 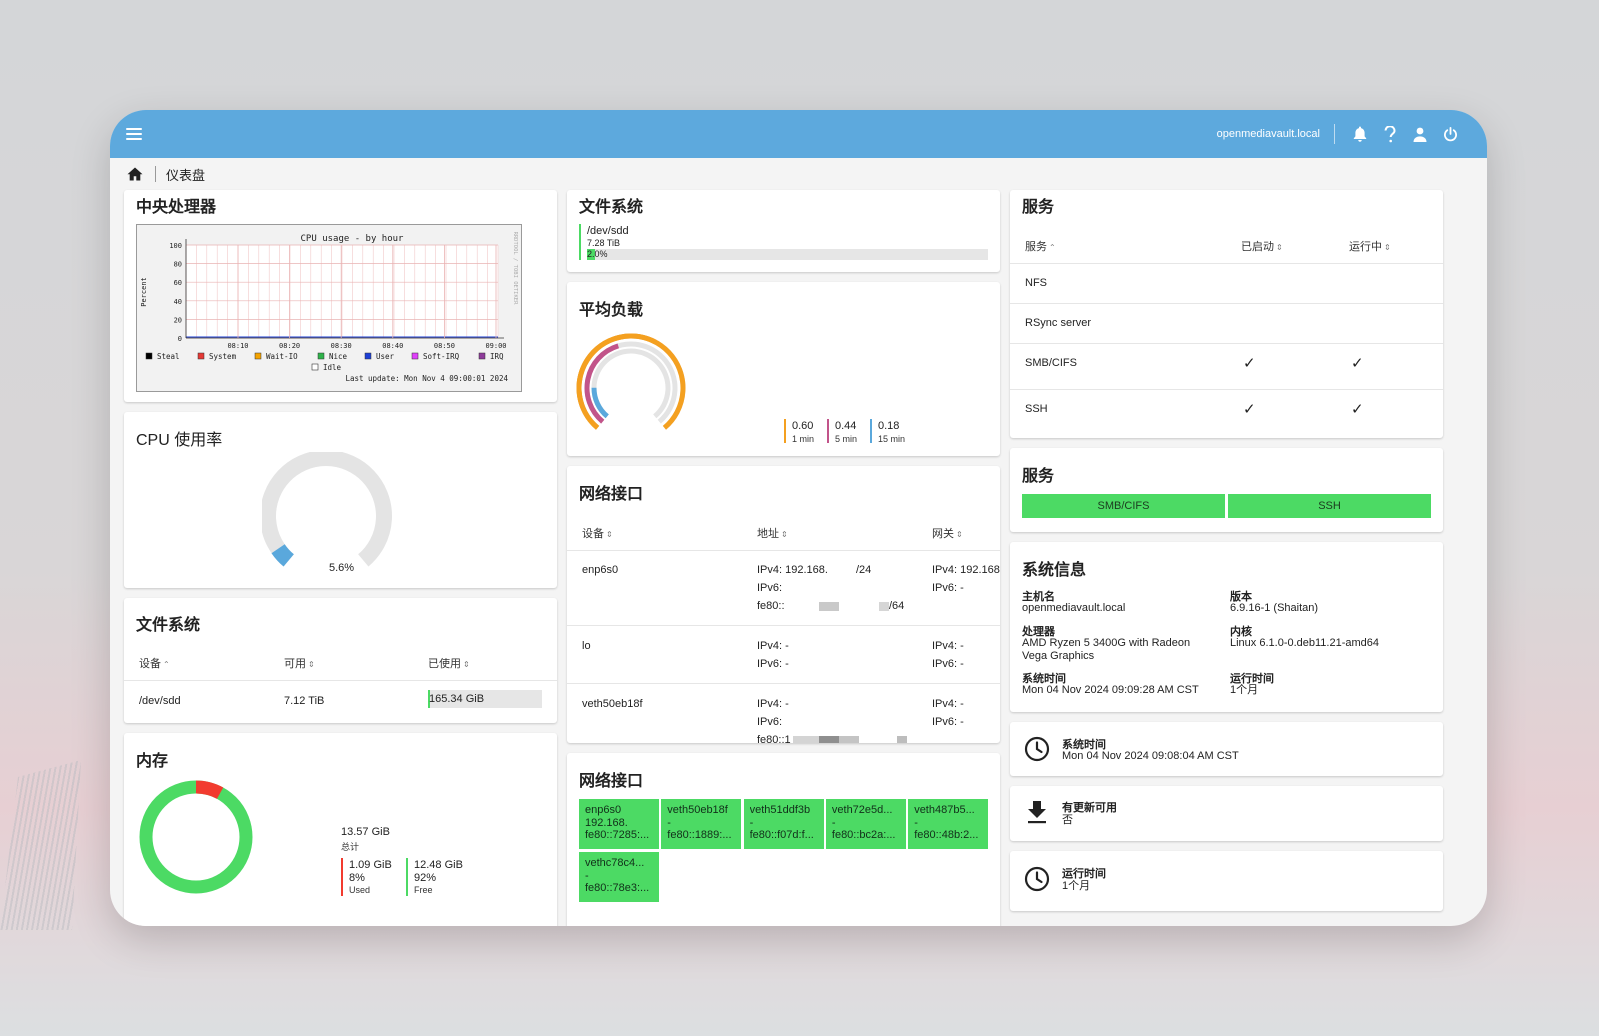 I want to click on memory-free-value: 12.48 GiB, so click(x=438, y=865).